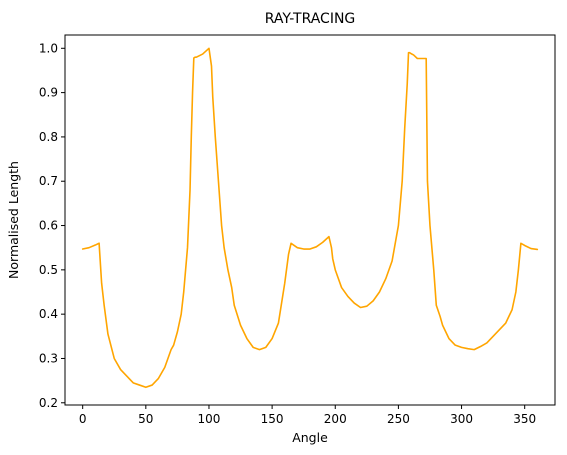 The width and height of the screenshot is (567, 455). What do you see at coordinates (48, 181) in the screenshot?
I see `y-tick-label: 0.7` at bounding box center [48, 181].